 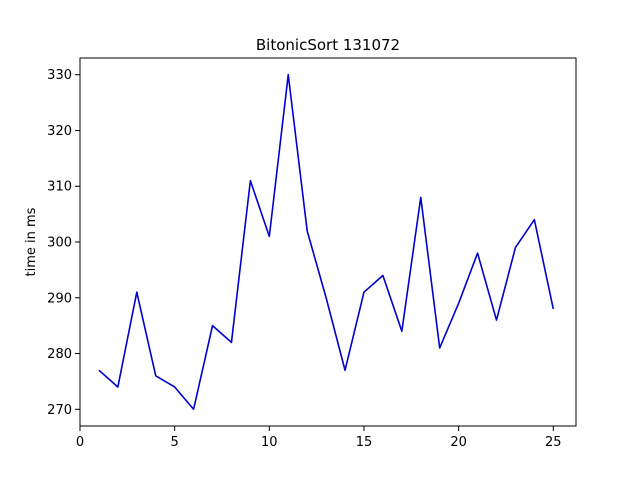 I want to click on y-tick-label: 290, so click(x=59, y=298).